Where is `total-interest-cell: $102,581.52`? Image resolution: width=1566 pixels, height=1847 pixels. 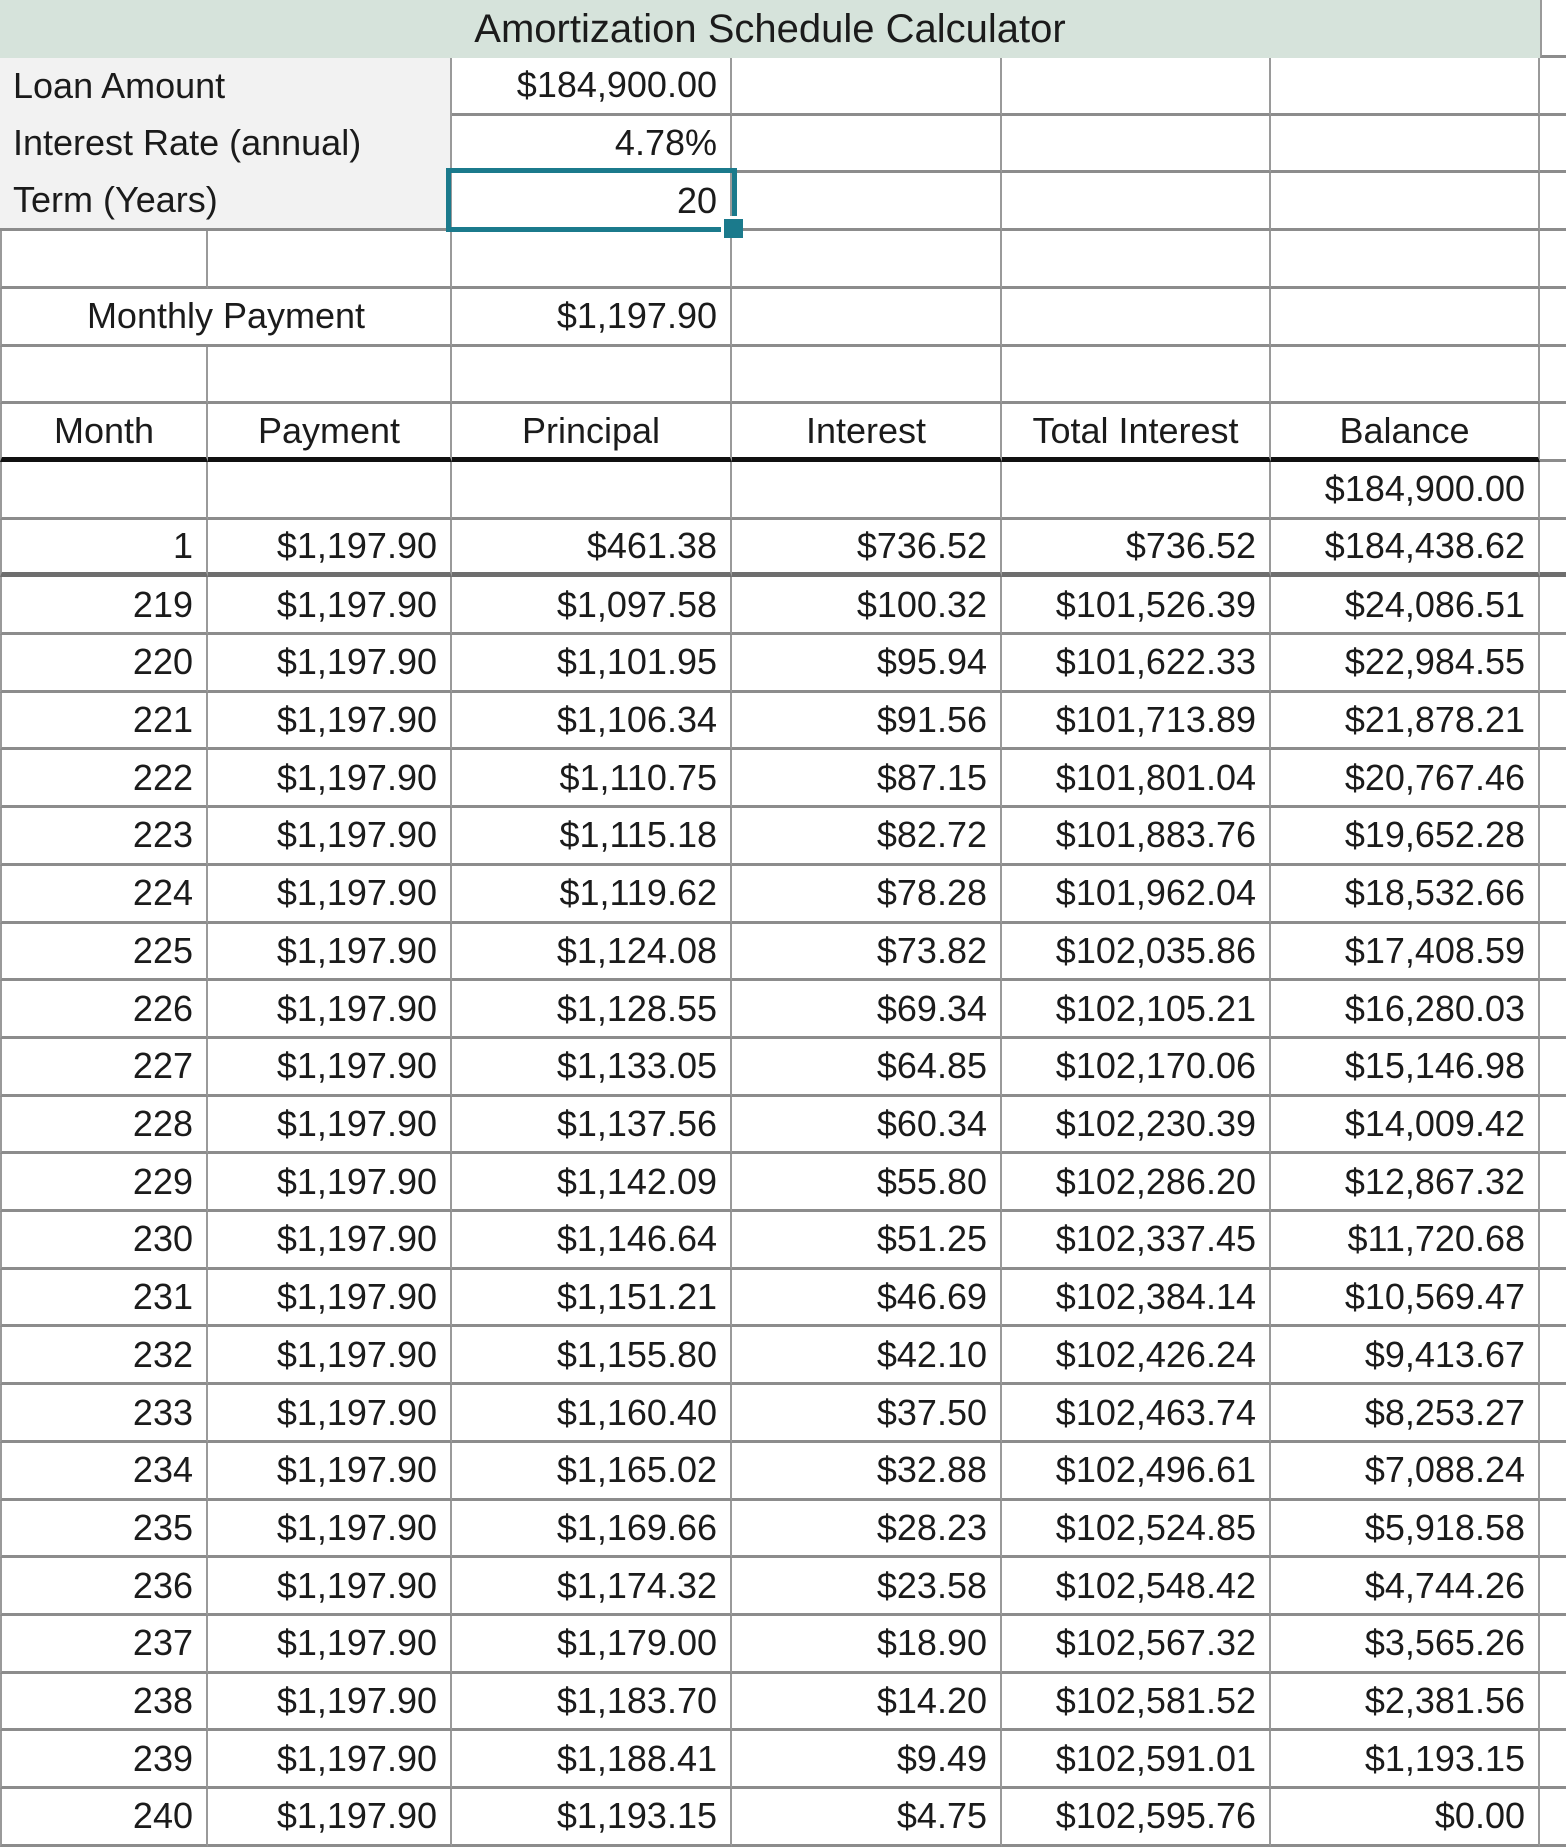
total-interest-cell: $102,581.52 is located at coordinates (1136, 1702).